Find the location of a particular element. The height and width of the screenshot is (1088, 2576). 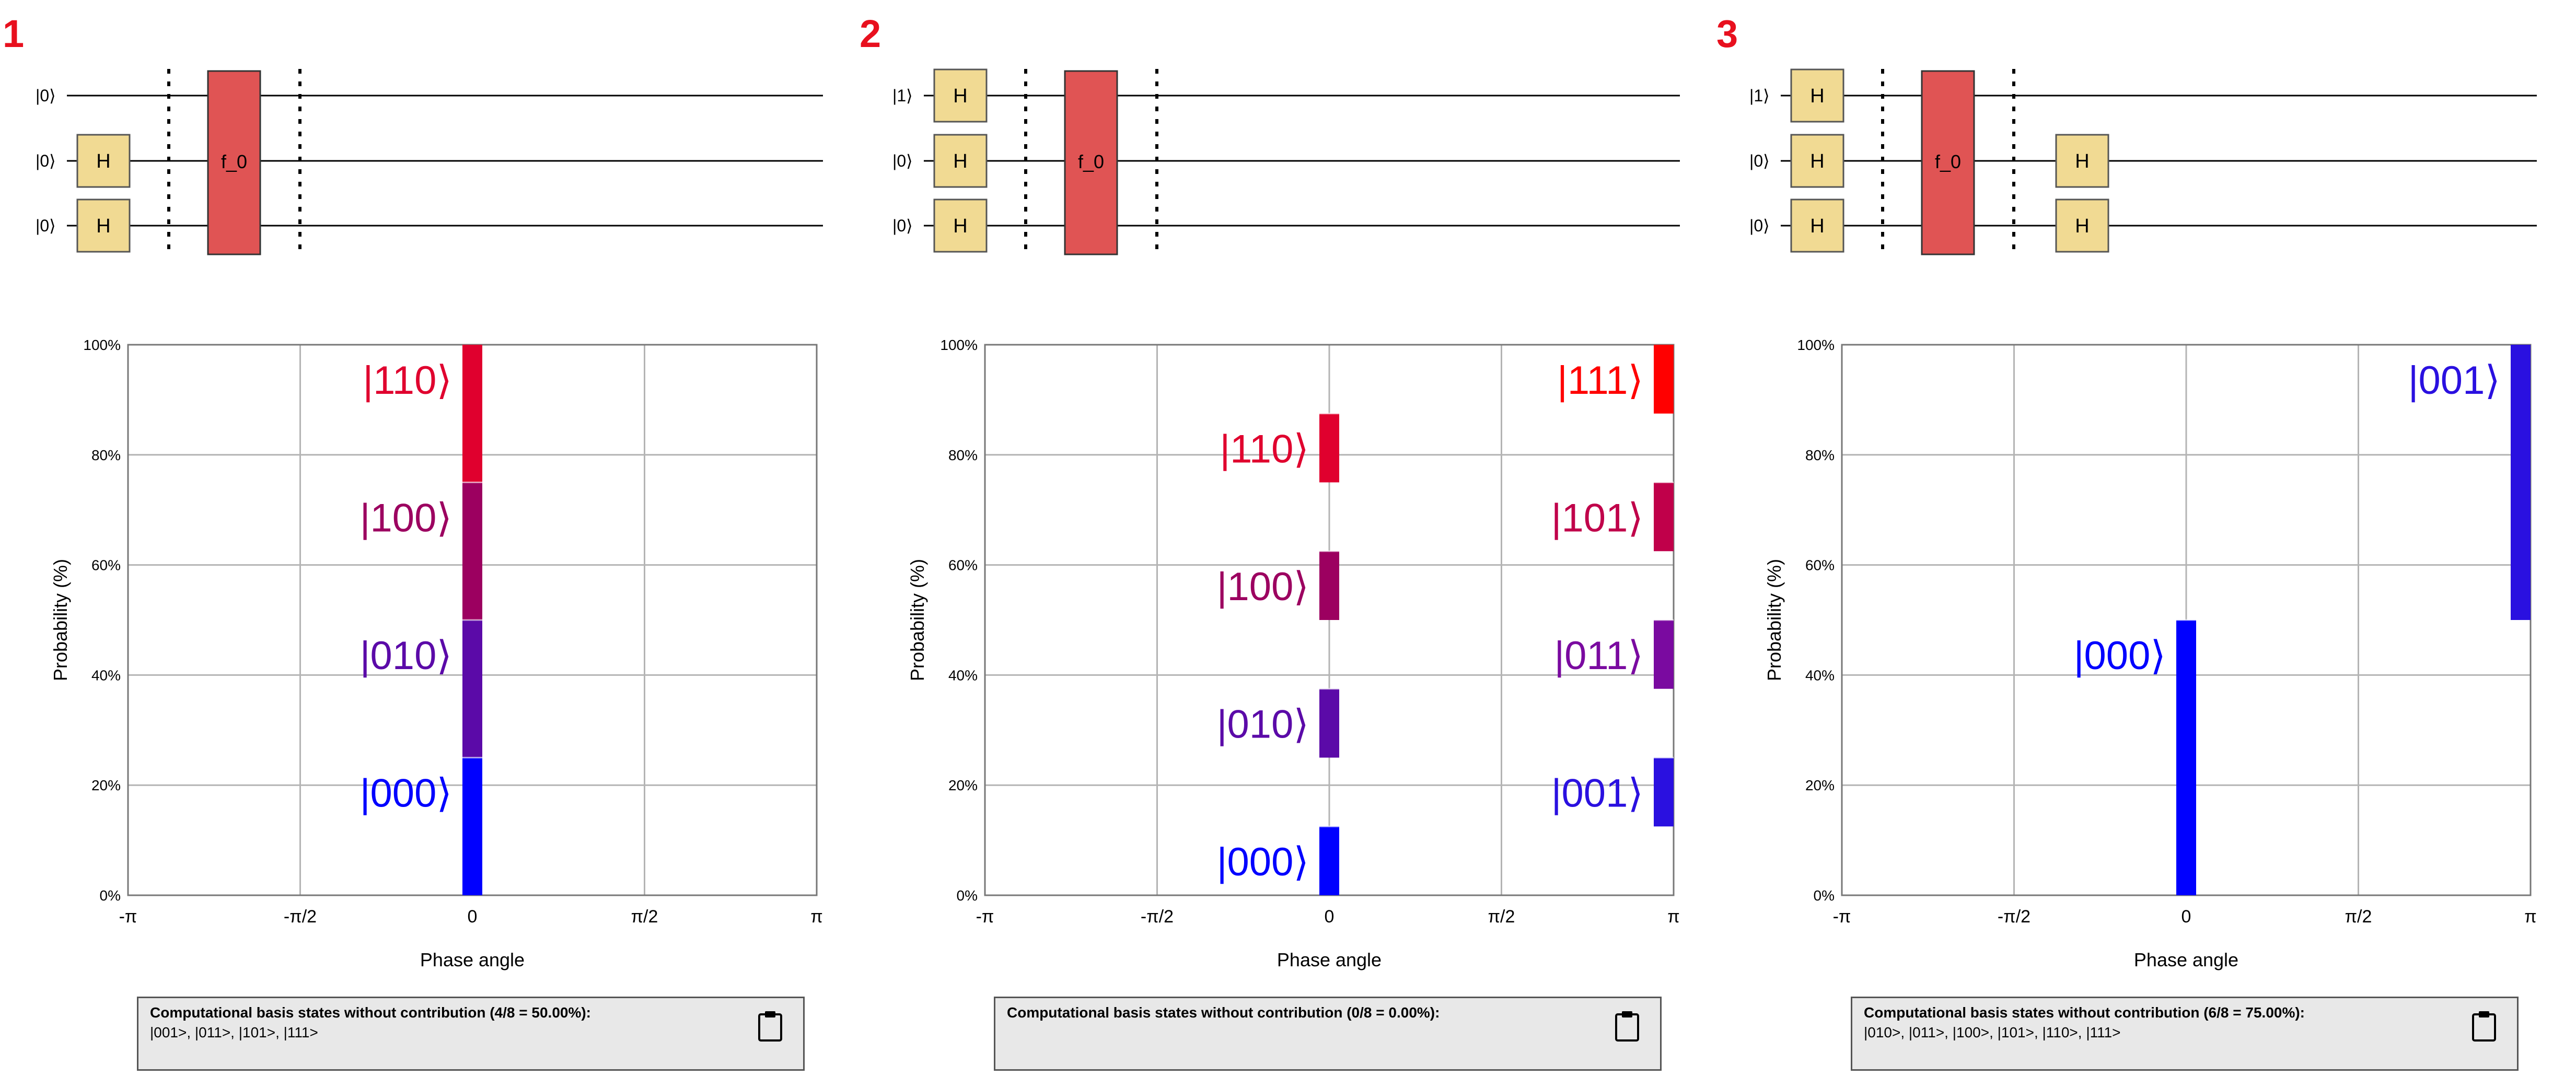

x-tick-label: 0 is located at coordinates (2186, 917).